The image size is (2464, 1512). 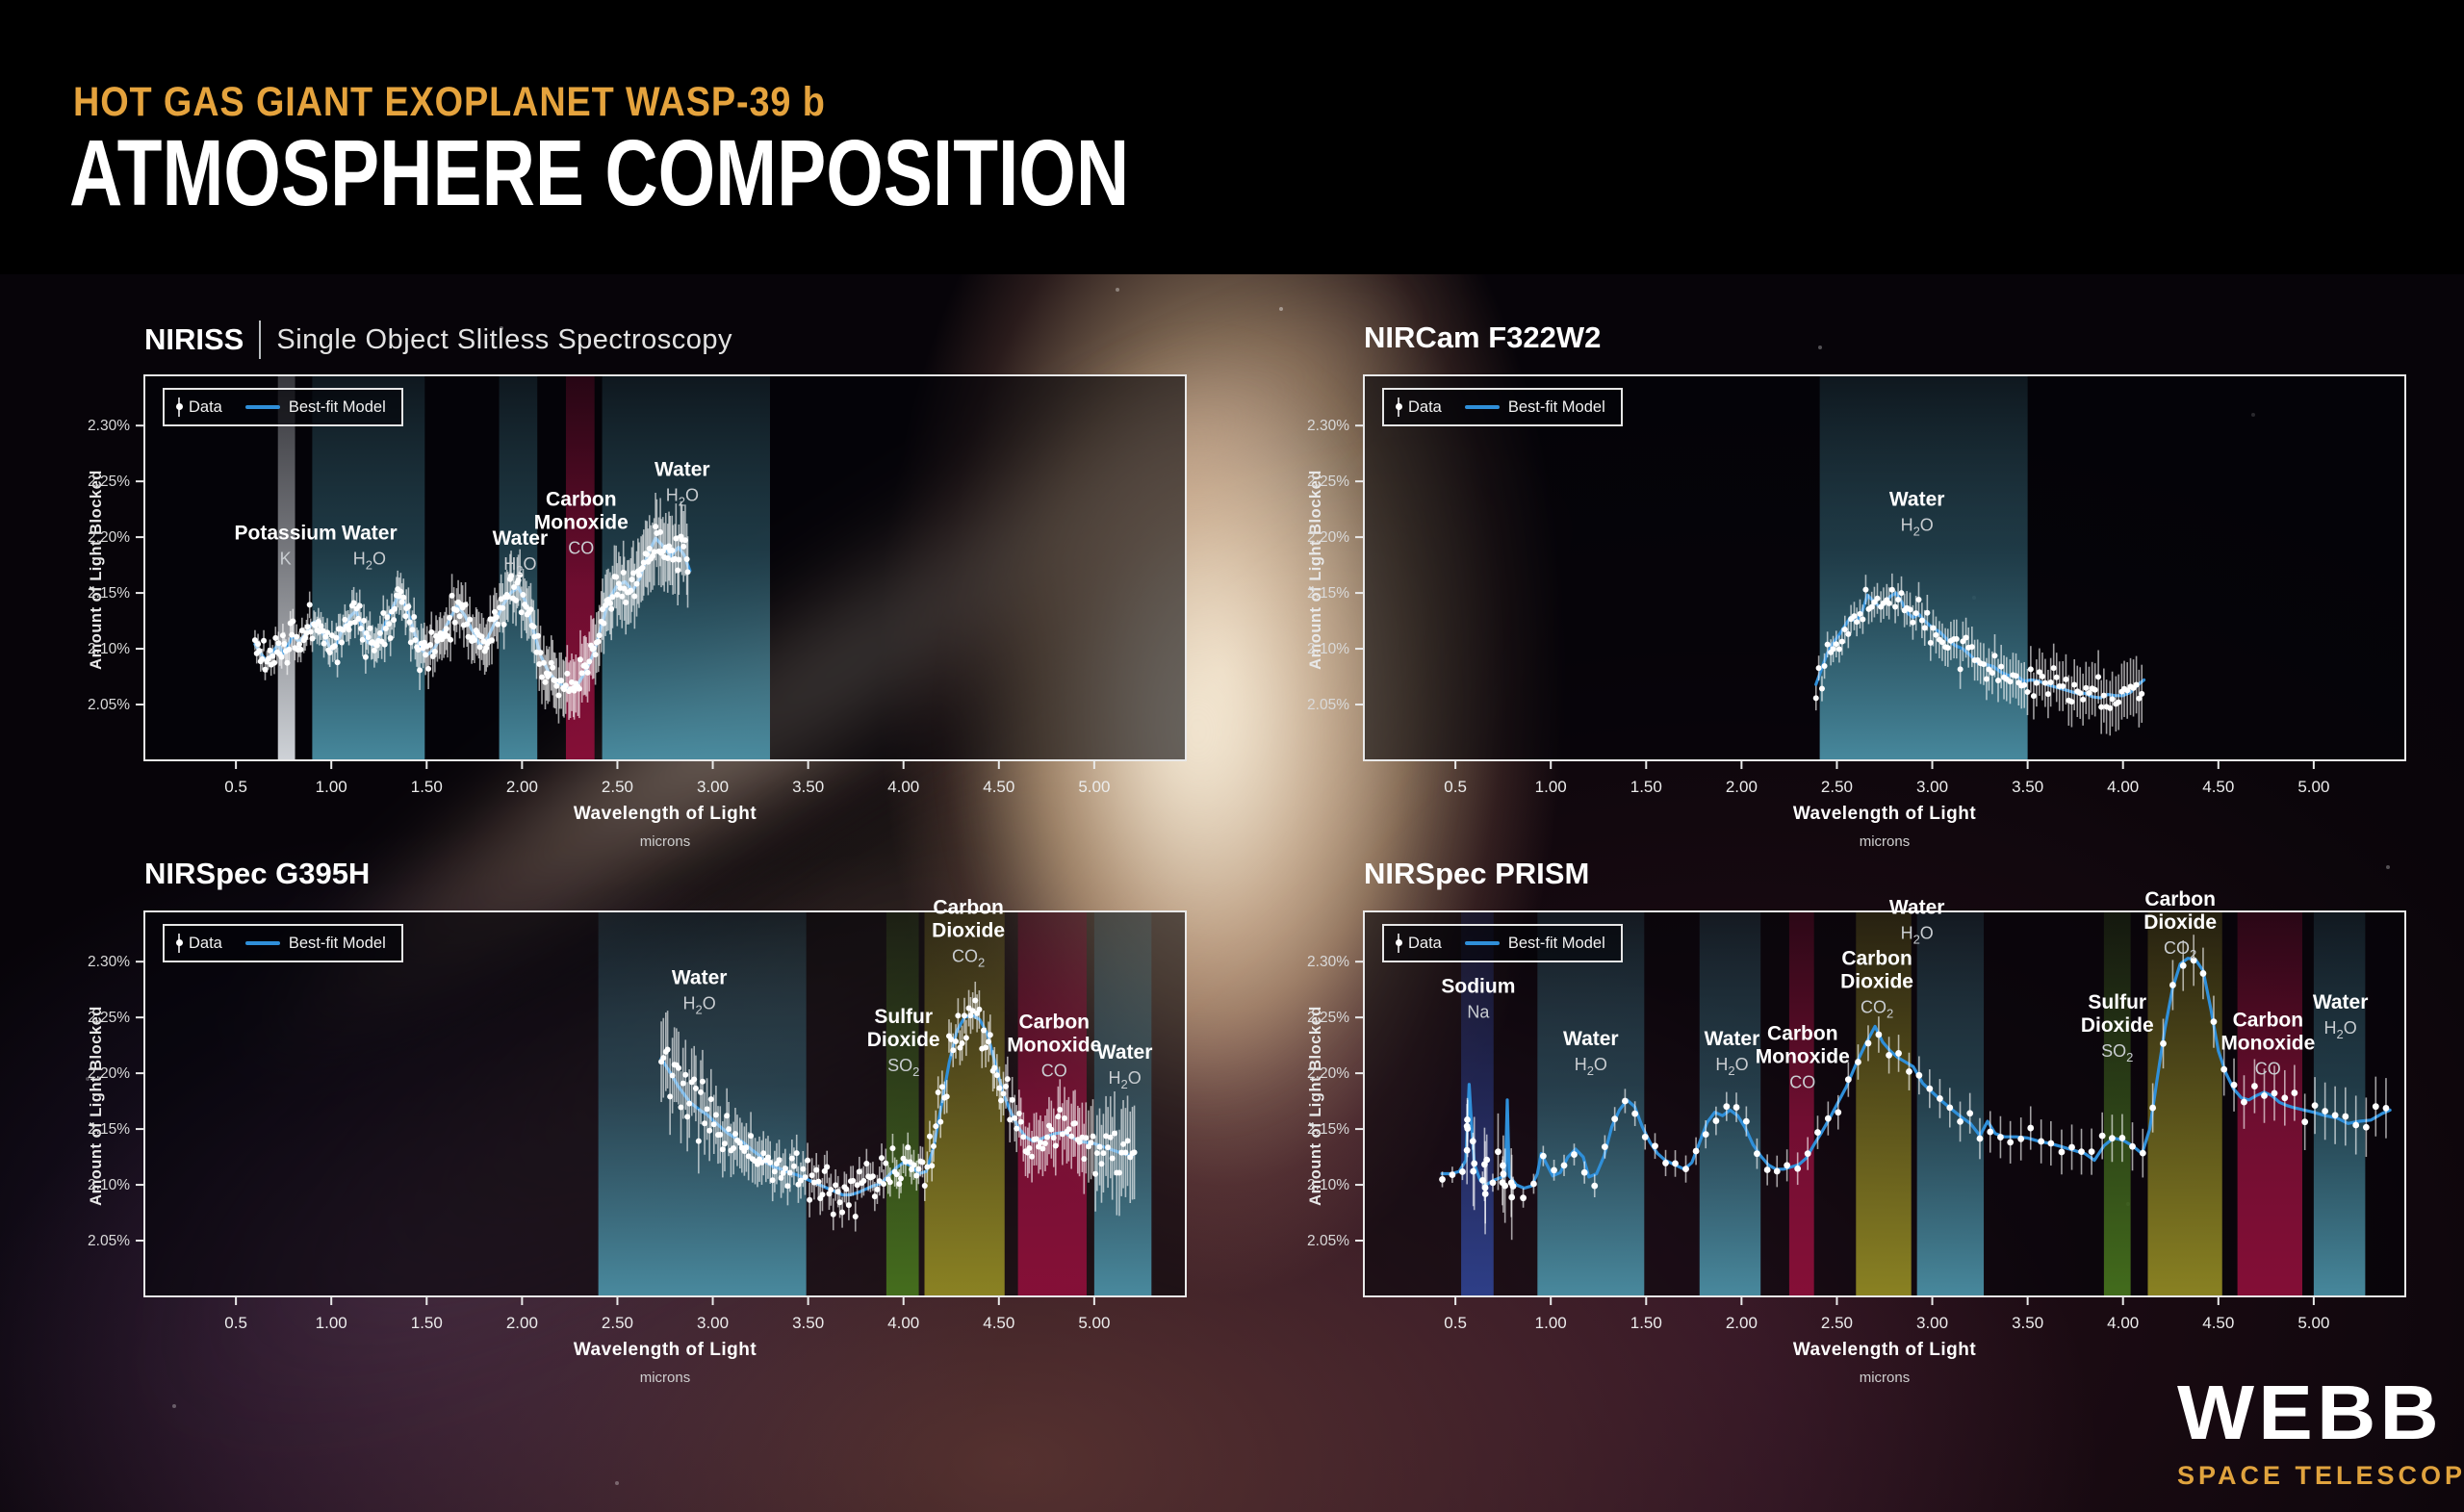 I want to click on title-divider, so click(x=260, y=339).